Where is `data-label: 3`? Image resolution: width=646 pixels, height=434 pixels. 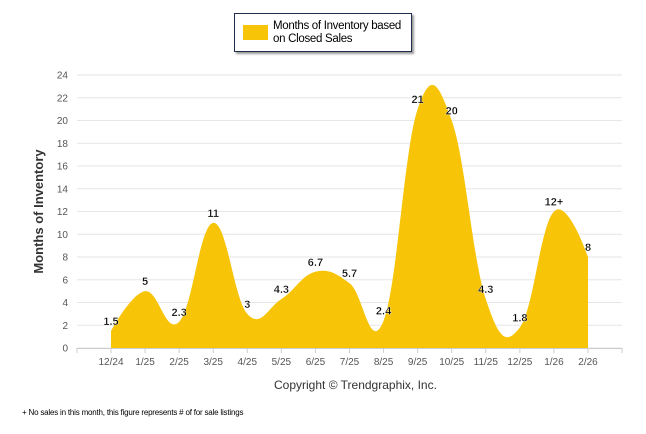
data-label: 3 is located at coordinates (247, 305).